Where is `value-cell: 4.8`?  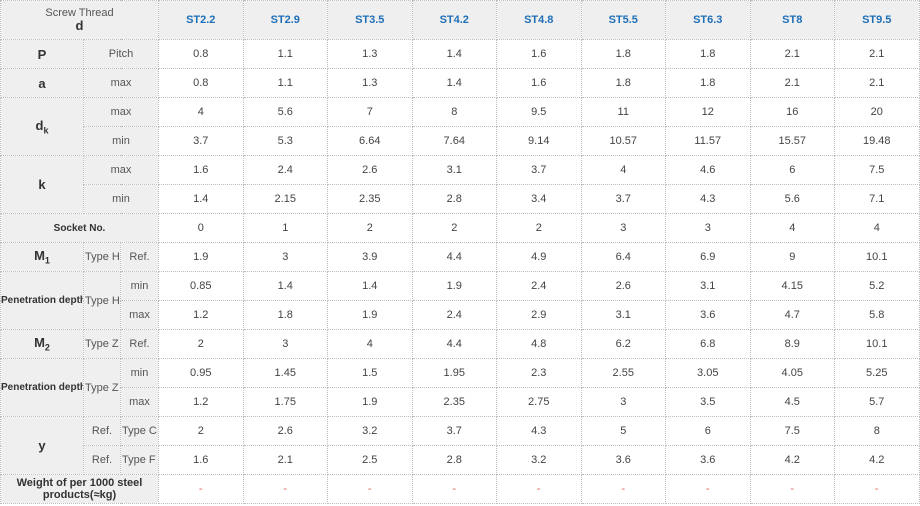 value-cell: 4.8 is located at coordinates (539, 344).